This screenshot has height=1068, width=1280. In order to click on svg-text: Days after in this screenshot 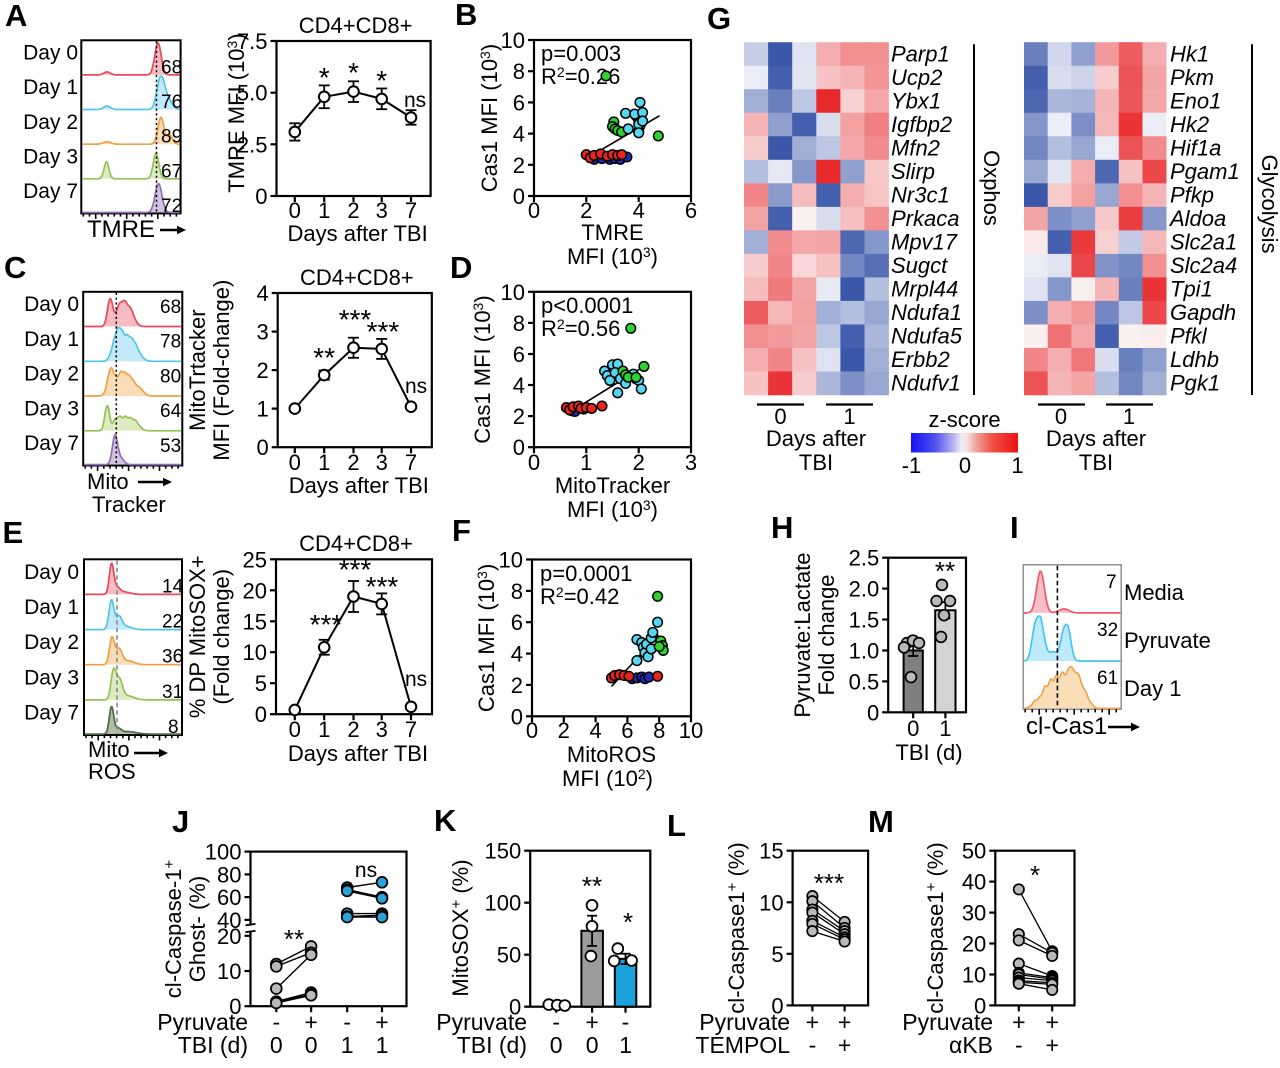, I will do `click(1096, 438)`.